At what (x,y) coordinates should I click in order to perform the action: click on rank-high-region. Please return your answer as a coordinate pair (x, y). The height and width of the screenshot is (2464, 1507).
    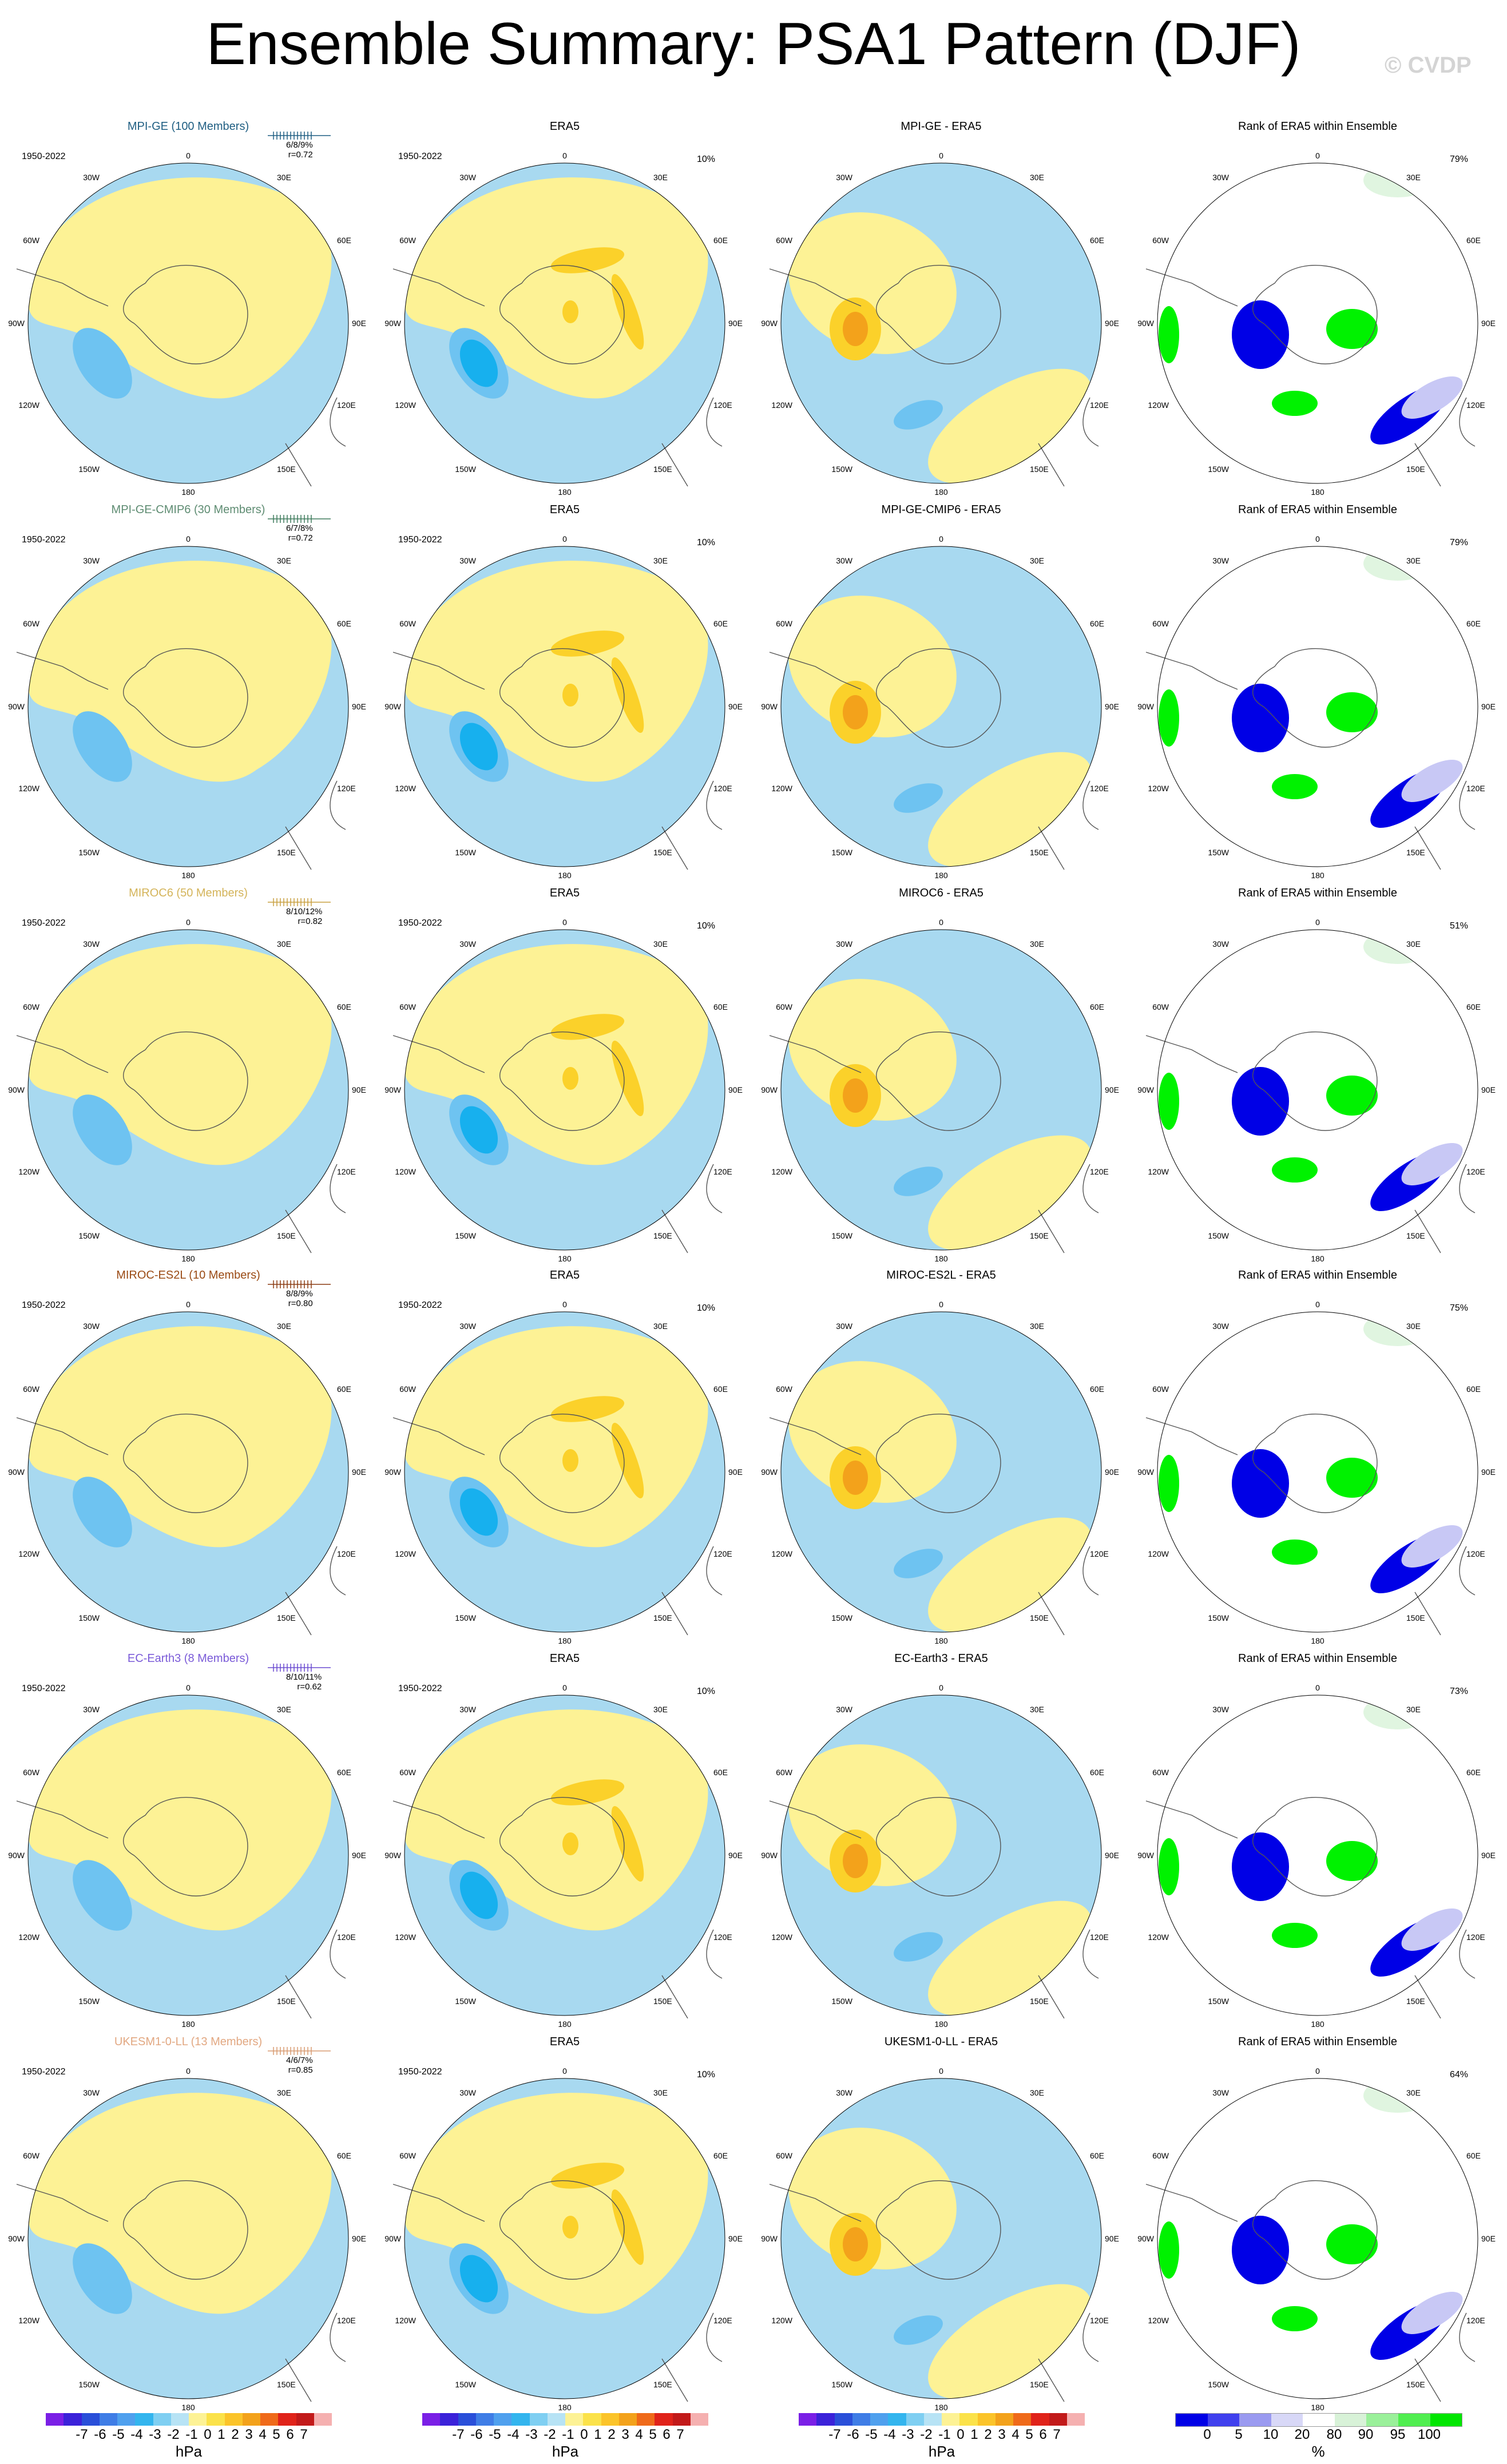
    Looking at the image, I should click on (1352, 1096).